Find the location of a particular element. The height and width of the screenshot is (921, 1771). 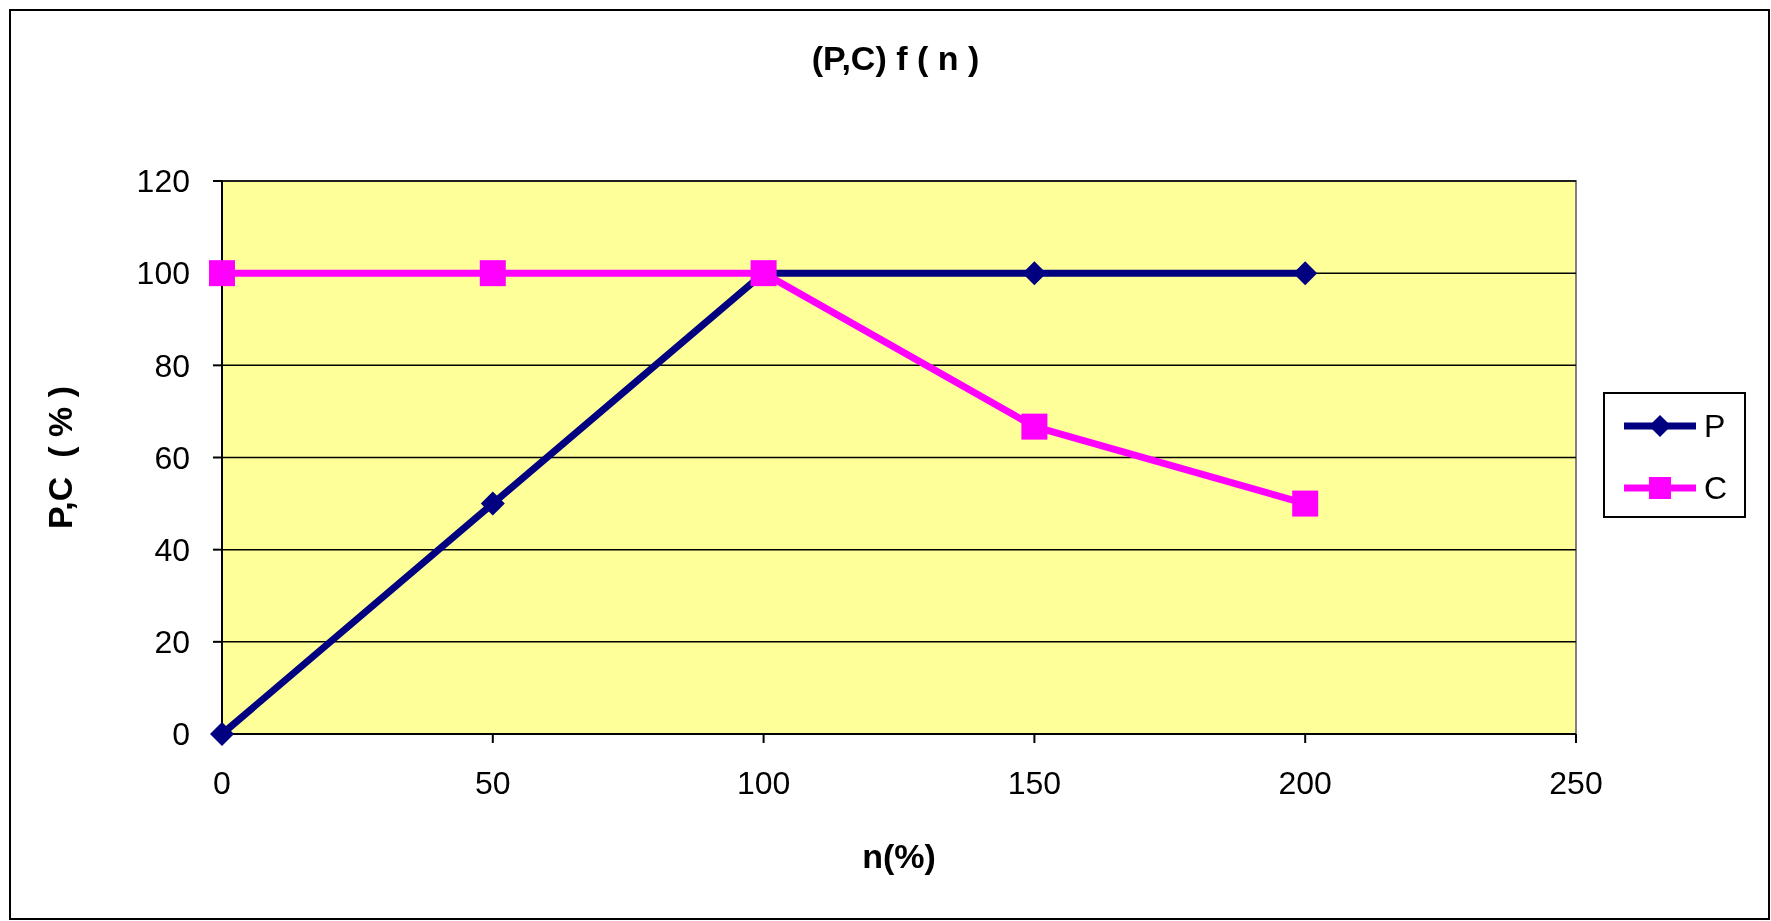

y-tick-label: 20 is located at coordinates (172, 642).